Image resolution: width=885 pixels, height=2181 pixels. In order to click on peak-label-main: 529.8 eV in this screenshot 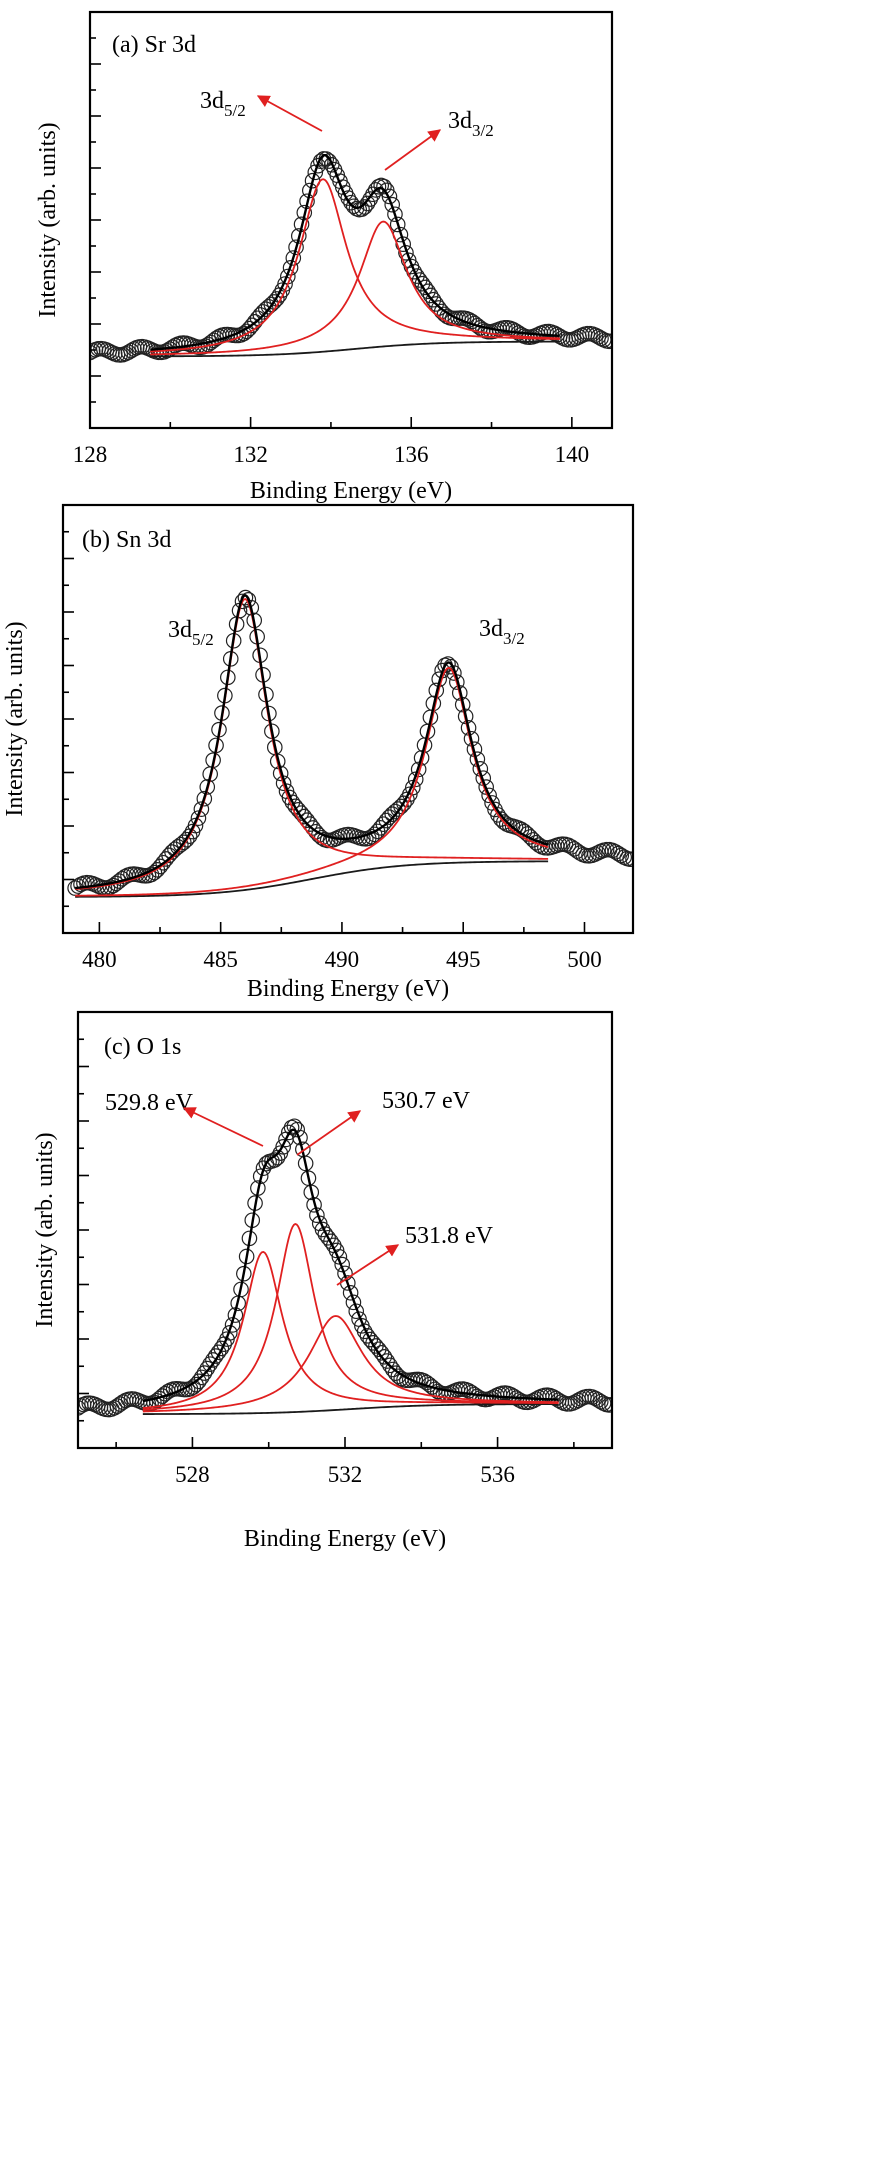, I will do `click(149, 1103)`.